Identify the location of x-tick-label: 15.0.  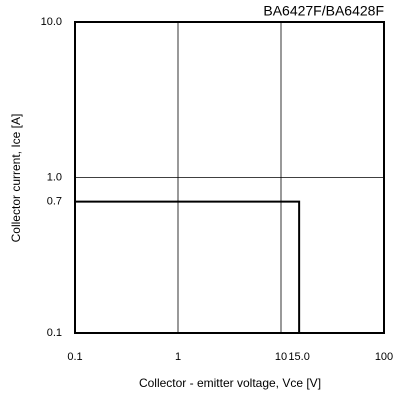
(298, 357).